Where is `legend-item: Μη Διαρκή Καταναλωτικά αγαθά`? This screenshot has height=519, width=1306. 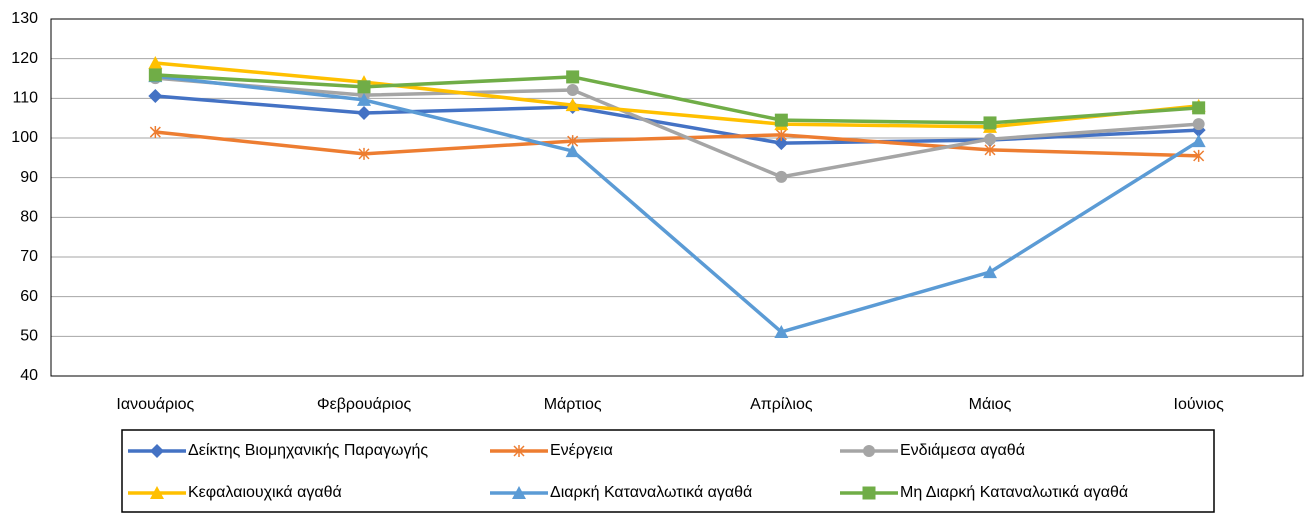
legend-item: Μη Διαρκή Καταναλωτικά αγαθά is located at coordinates (984, 492).